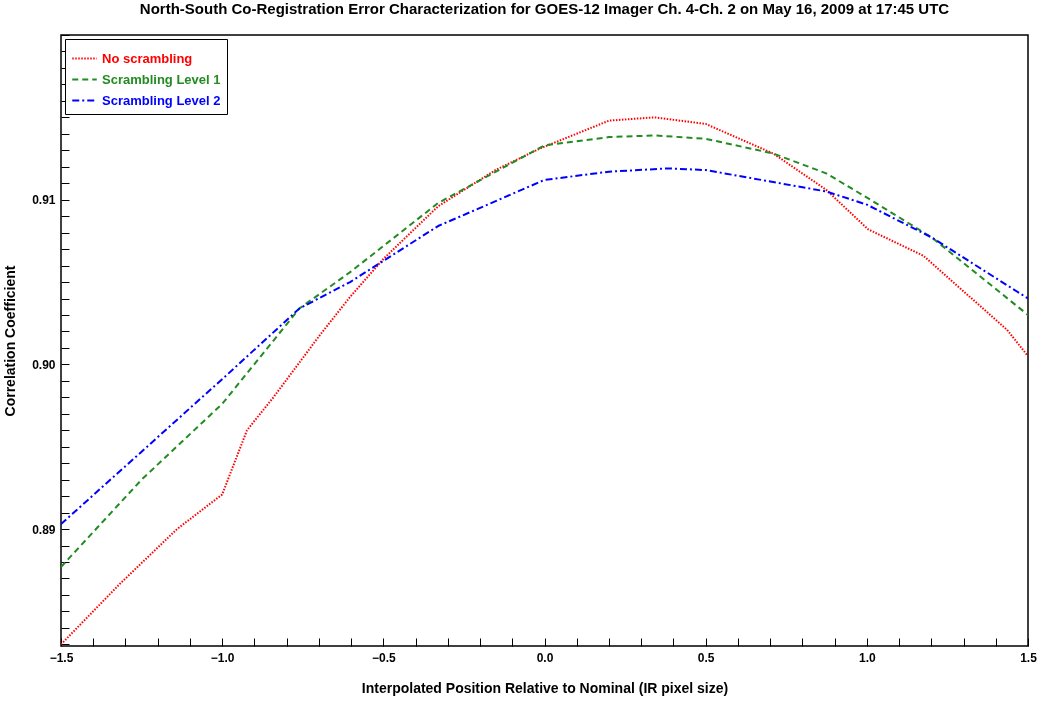  Describe the element at coordinates (545, 657) in the screenshot. I see `x-tick-label: 0.0` at that location.